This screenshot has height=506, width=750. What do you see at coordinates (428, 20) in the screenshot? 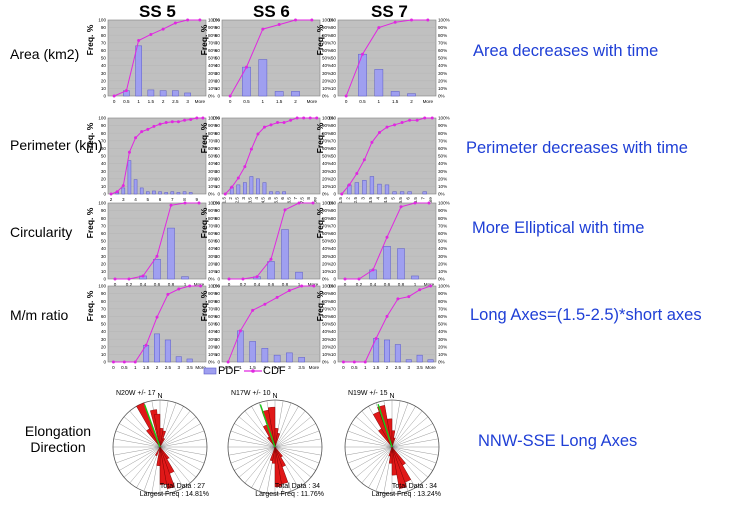
I see `area-ss7-cdf-point` at bounding box center [428, 20].